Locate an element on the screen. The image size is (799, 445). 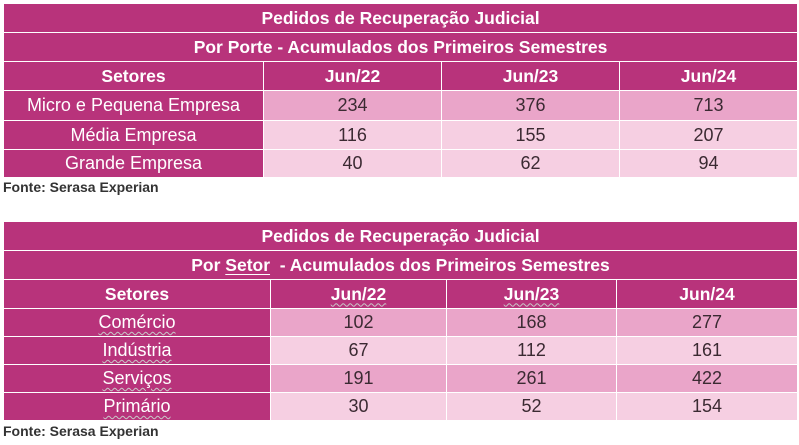
cell-value: 376 is located at coordinates (530, 105).